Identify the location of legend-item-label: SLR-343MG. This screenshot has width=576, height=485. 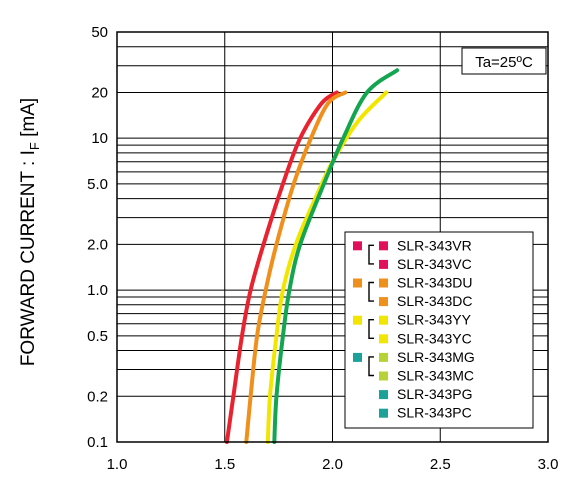
(436, 357).